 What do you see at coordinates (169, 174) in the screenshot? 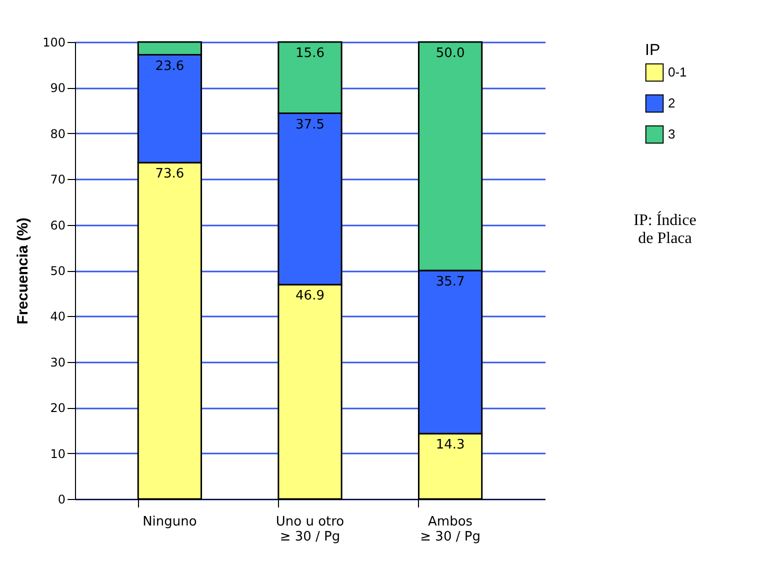
I see `data-label: 73.6` at bounding box center [169, 174].